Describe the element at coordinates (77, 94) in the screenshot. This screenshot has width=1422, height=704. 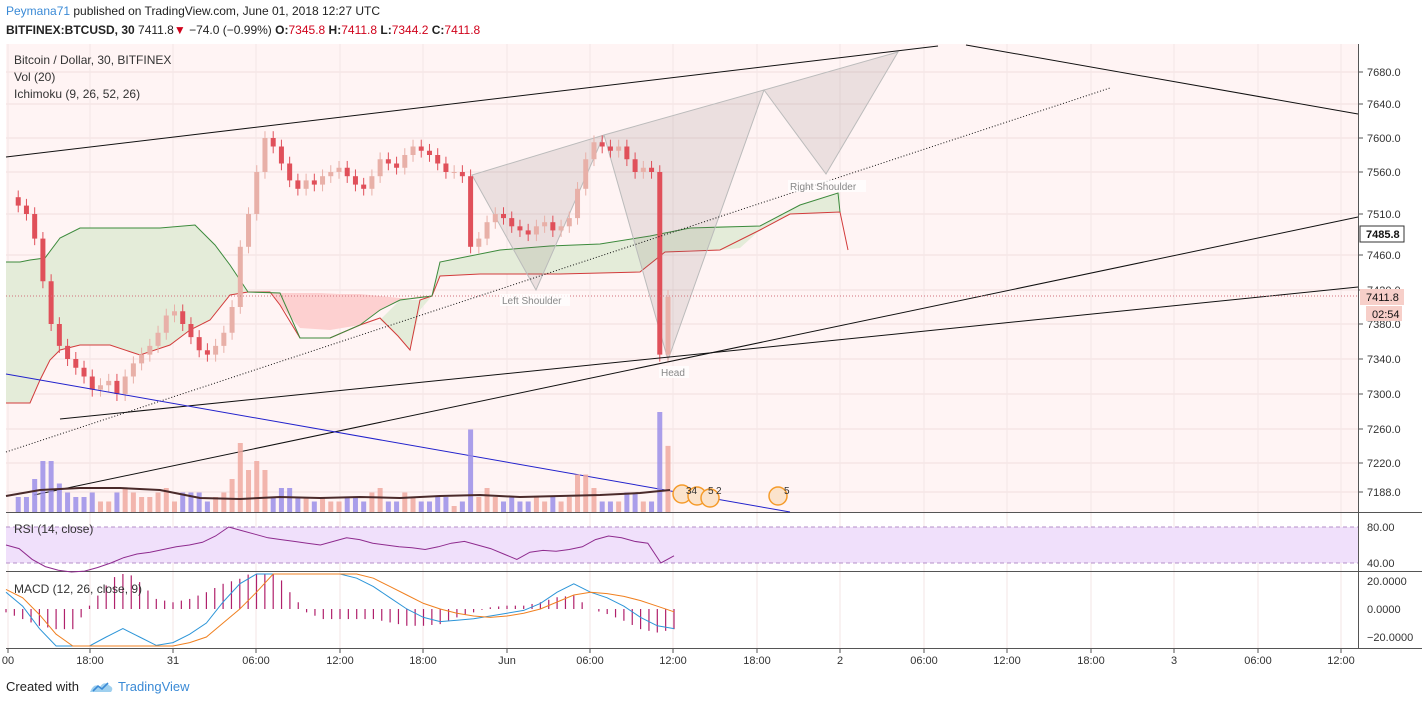
I see `ichimoku-legend: Ichimoku (9, 26, 52, 26)` at that location.